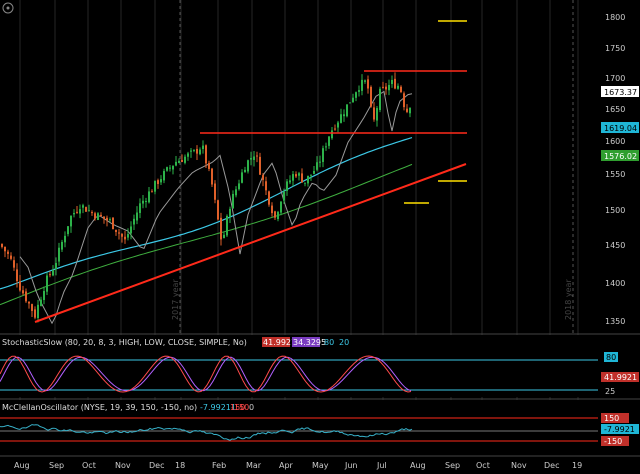 The width and height of the screenshot is (640, 474). What do you see at coordinates (611, 418) in the screenshot?
I see `mcclellan-axis-upper: 150` at bounding box center [611, 418].